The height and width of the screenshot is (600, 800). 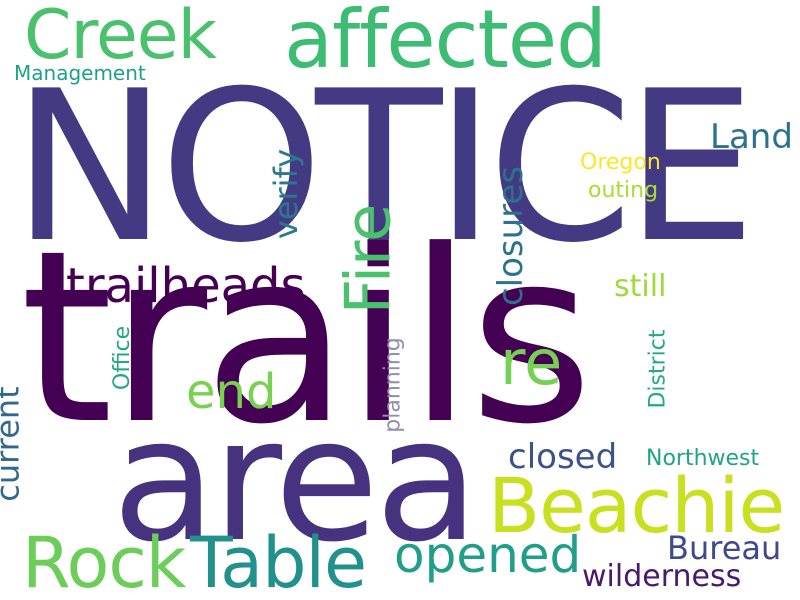 What do you see at coordinates (703, 458) in the screenshot?
I see `word-northwest: Northwest` at bounding box center [703, 458].